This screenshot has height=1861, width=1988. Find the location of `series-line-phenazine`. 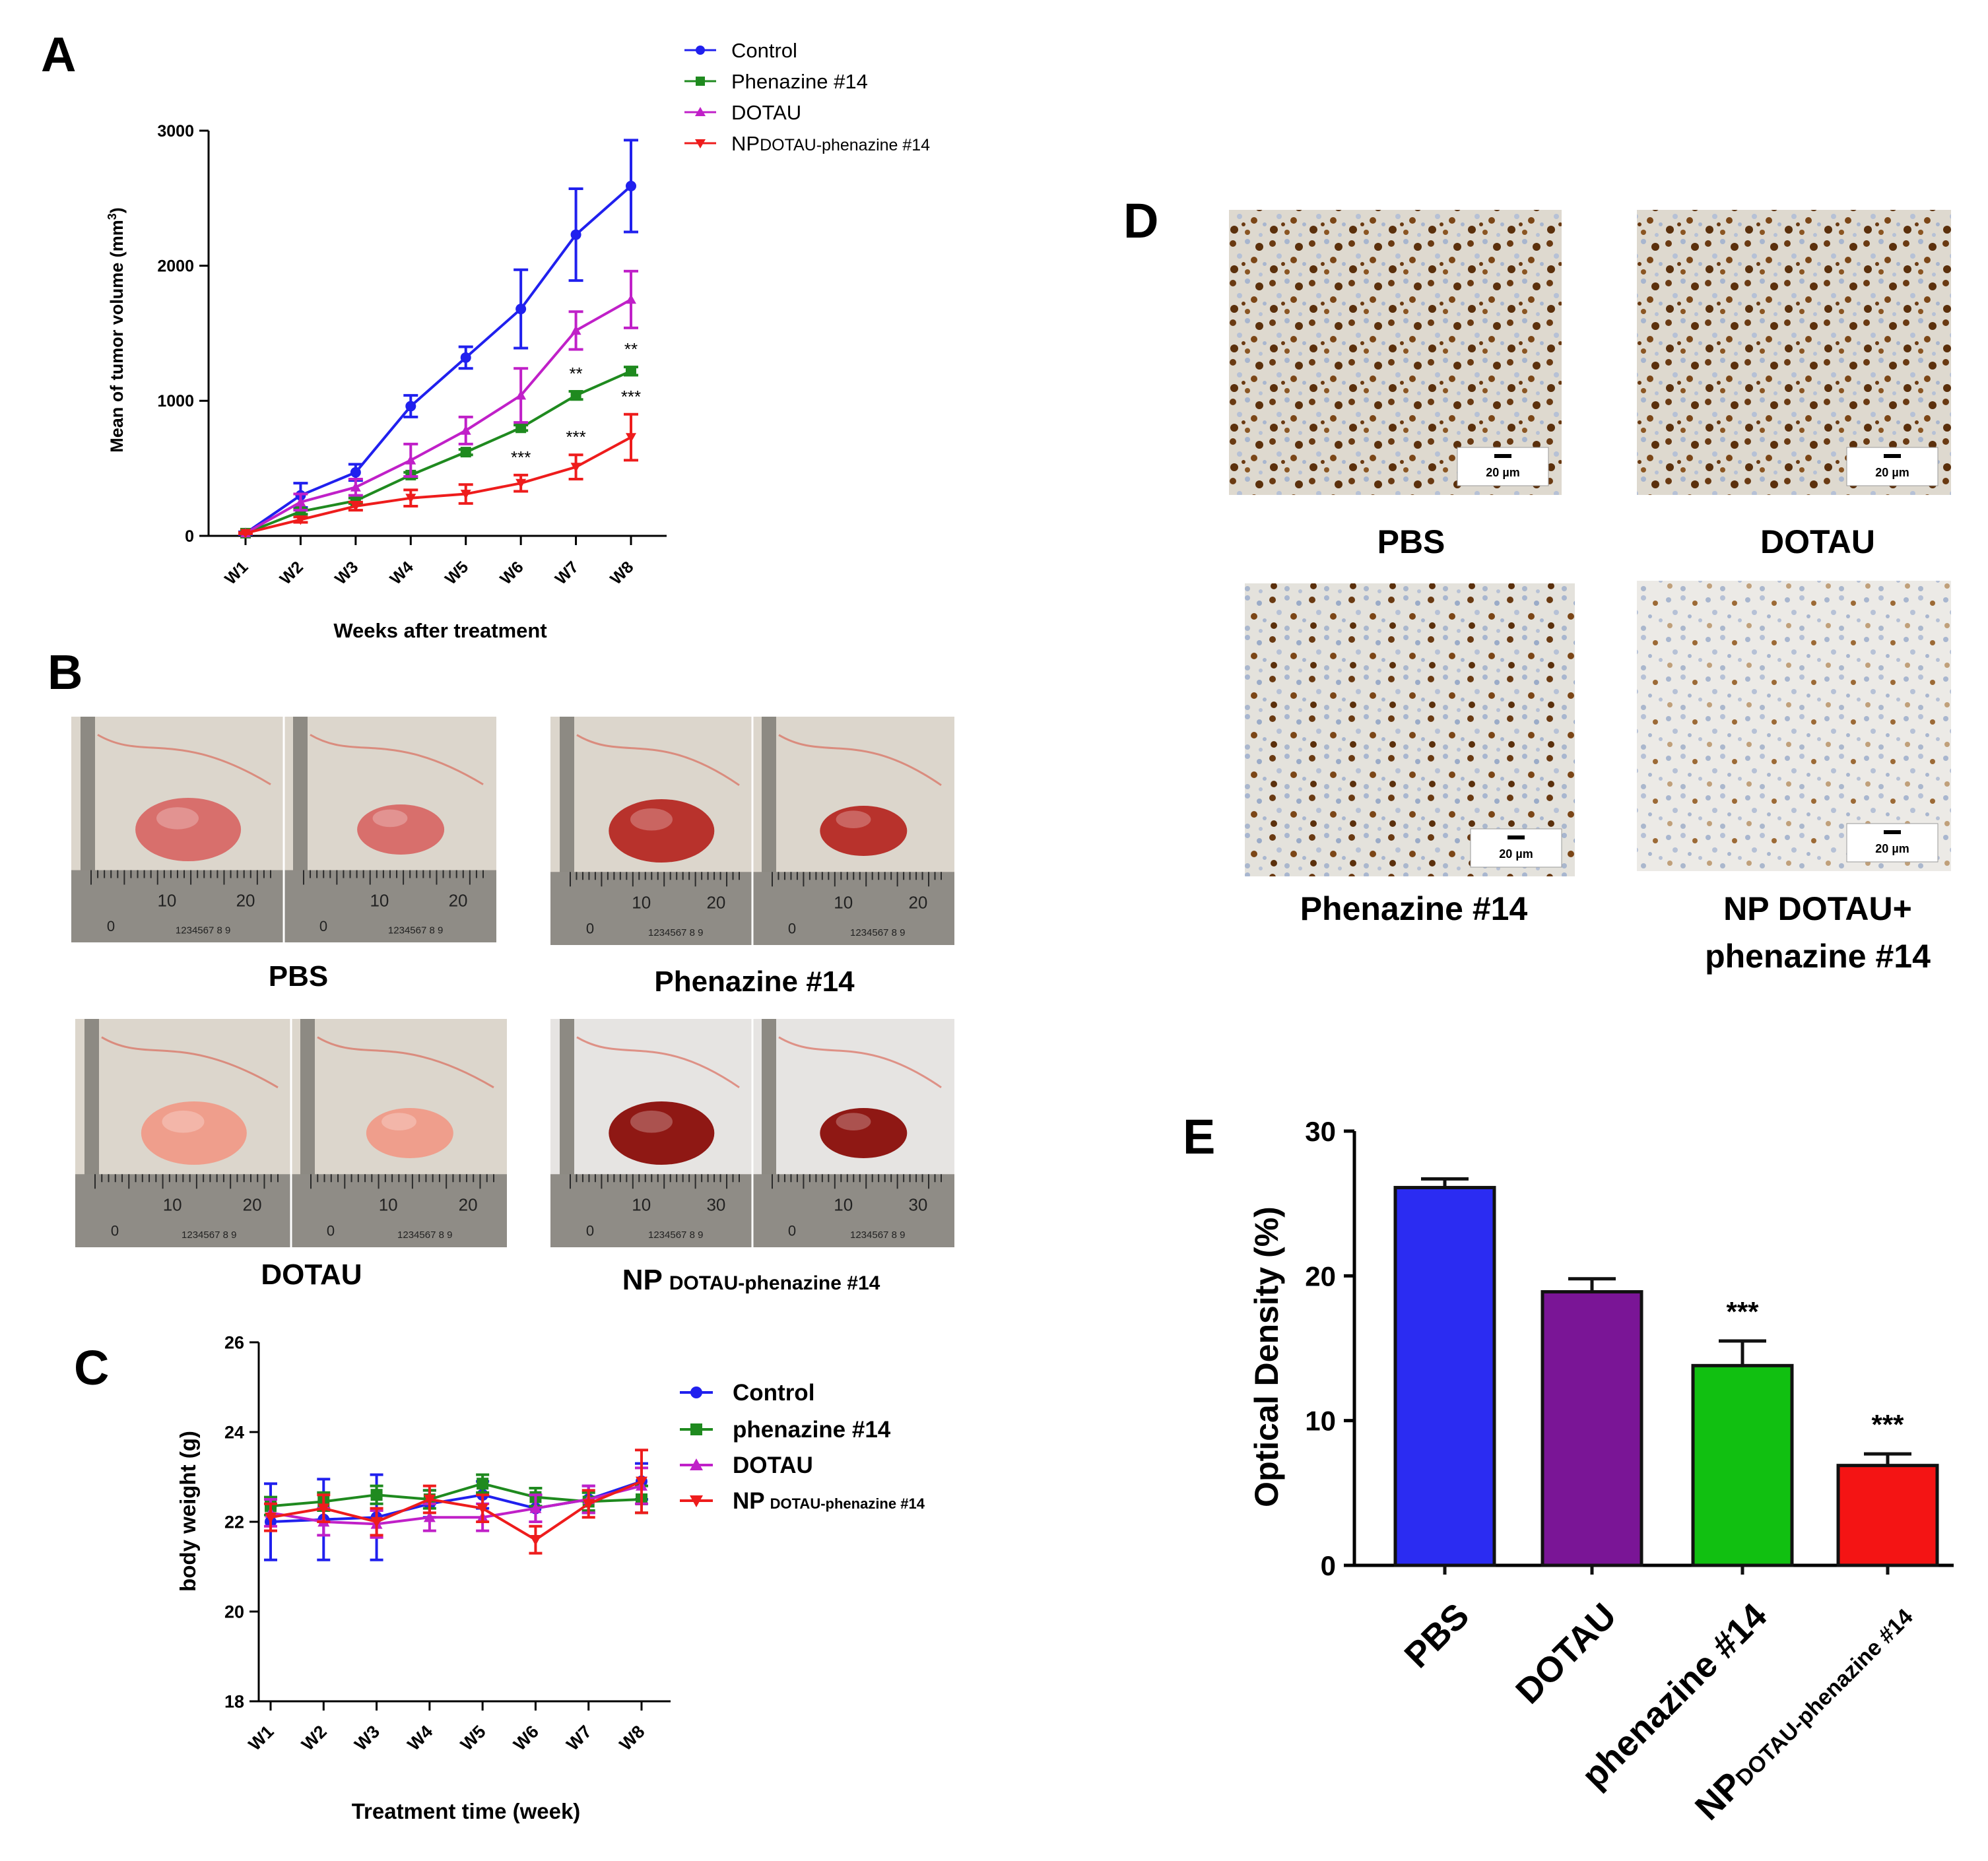

series-line-phenazine is located at coordinates (438, 452).